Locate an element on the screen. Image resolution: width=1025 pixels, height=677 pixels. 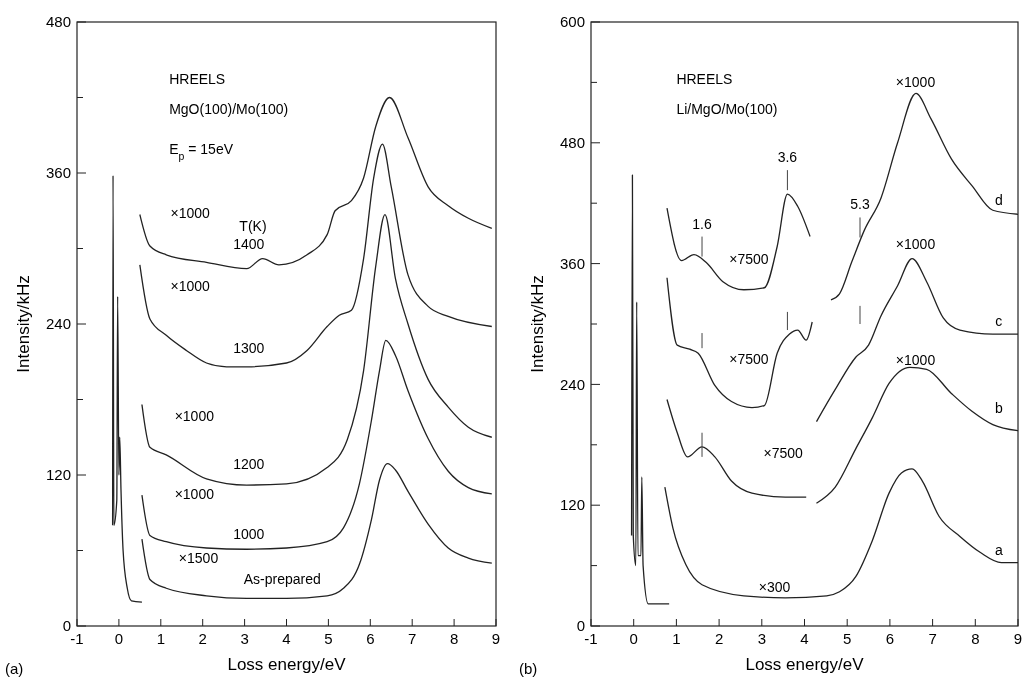
annotation: MgO(100)/Mo(100) is located at coordinates (229, 109).